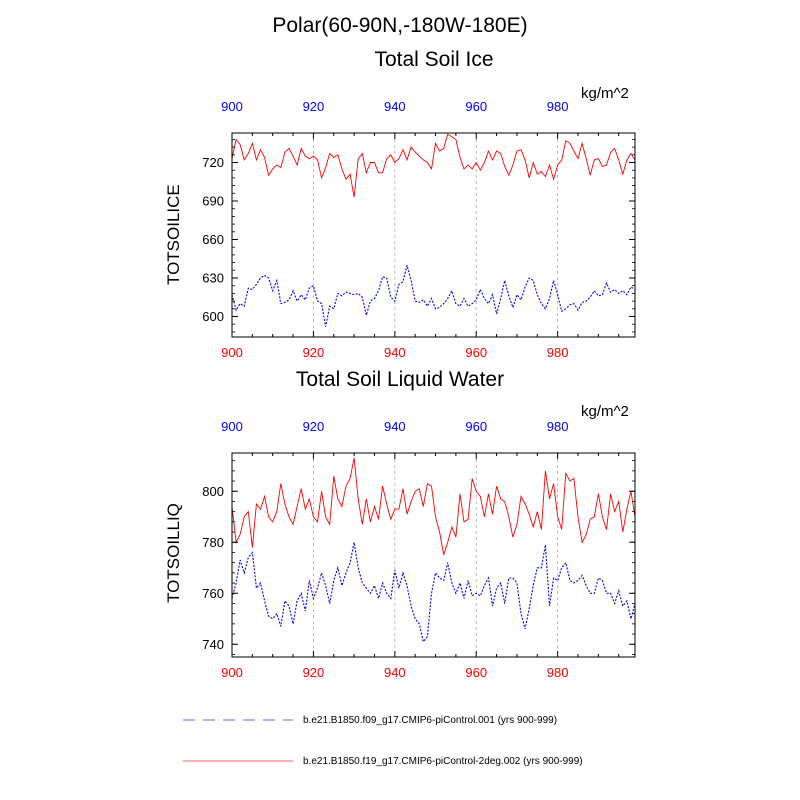 The width and height of the screenshot is (800, 800). I want to click on panel-2-xtick-label-bottom: 940, so click(395, 672).